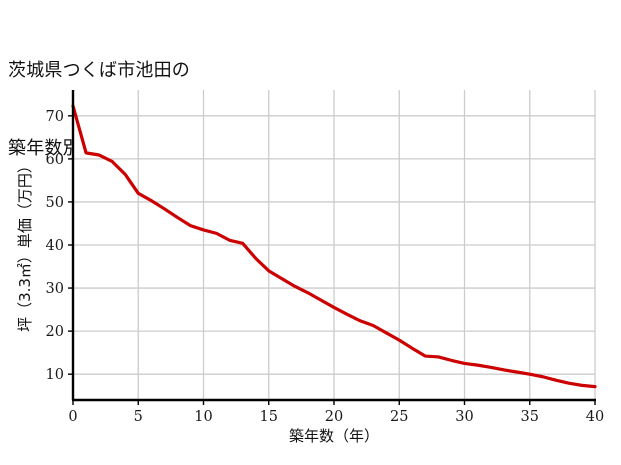 The width and height of the screenshot is (621, 465). I want to click on y-axis-tick-labels: 10 20 30 40 50 60 70, so click(55, 246).